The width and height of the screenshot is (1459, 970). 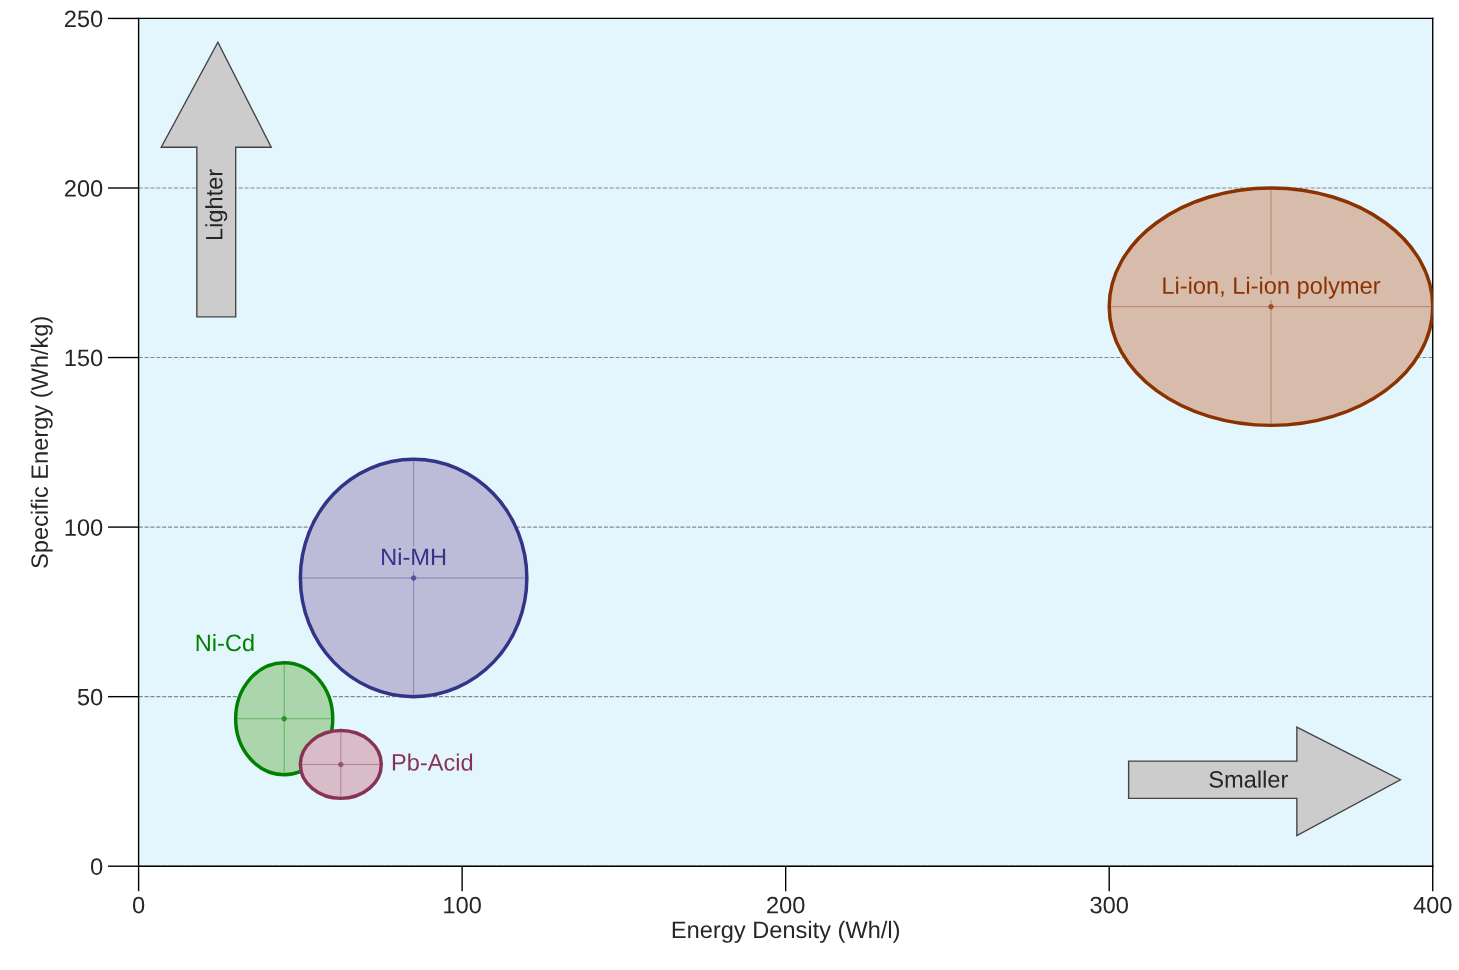 What do you see at coordinates (1272, 287) in the screenshot?
I see `series-label: Li-ion, Li-ion polymer` at bounding box center [1272, 287].